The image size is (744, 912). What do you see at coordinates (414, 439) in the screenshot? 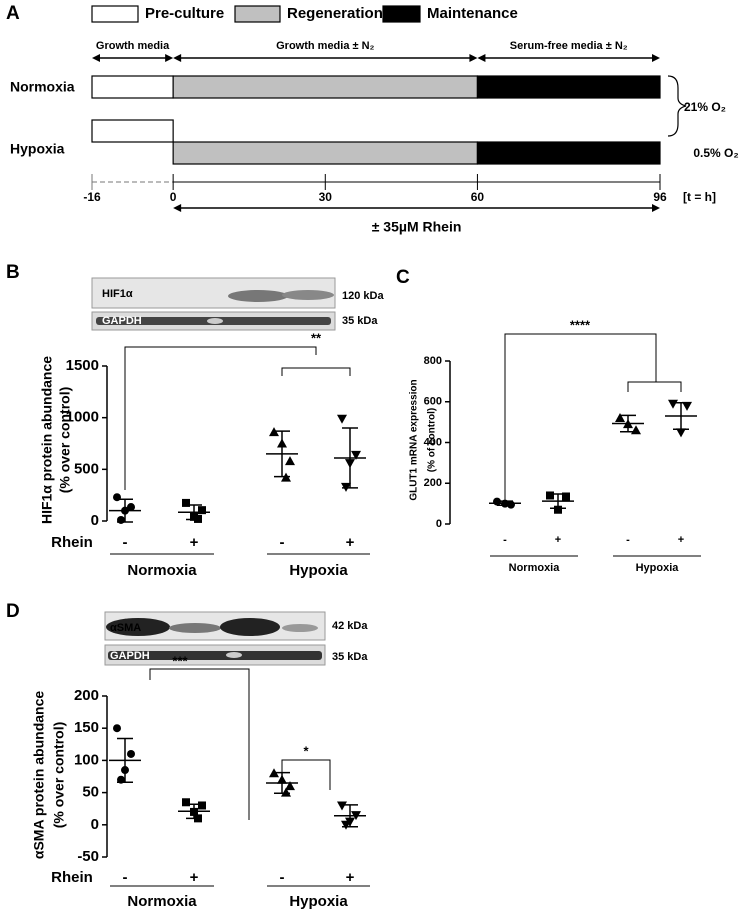
I see `y-axis-label: GLUT1 mRNA expression` at bounding box center [414, 439].